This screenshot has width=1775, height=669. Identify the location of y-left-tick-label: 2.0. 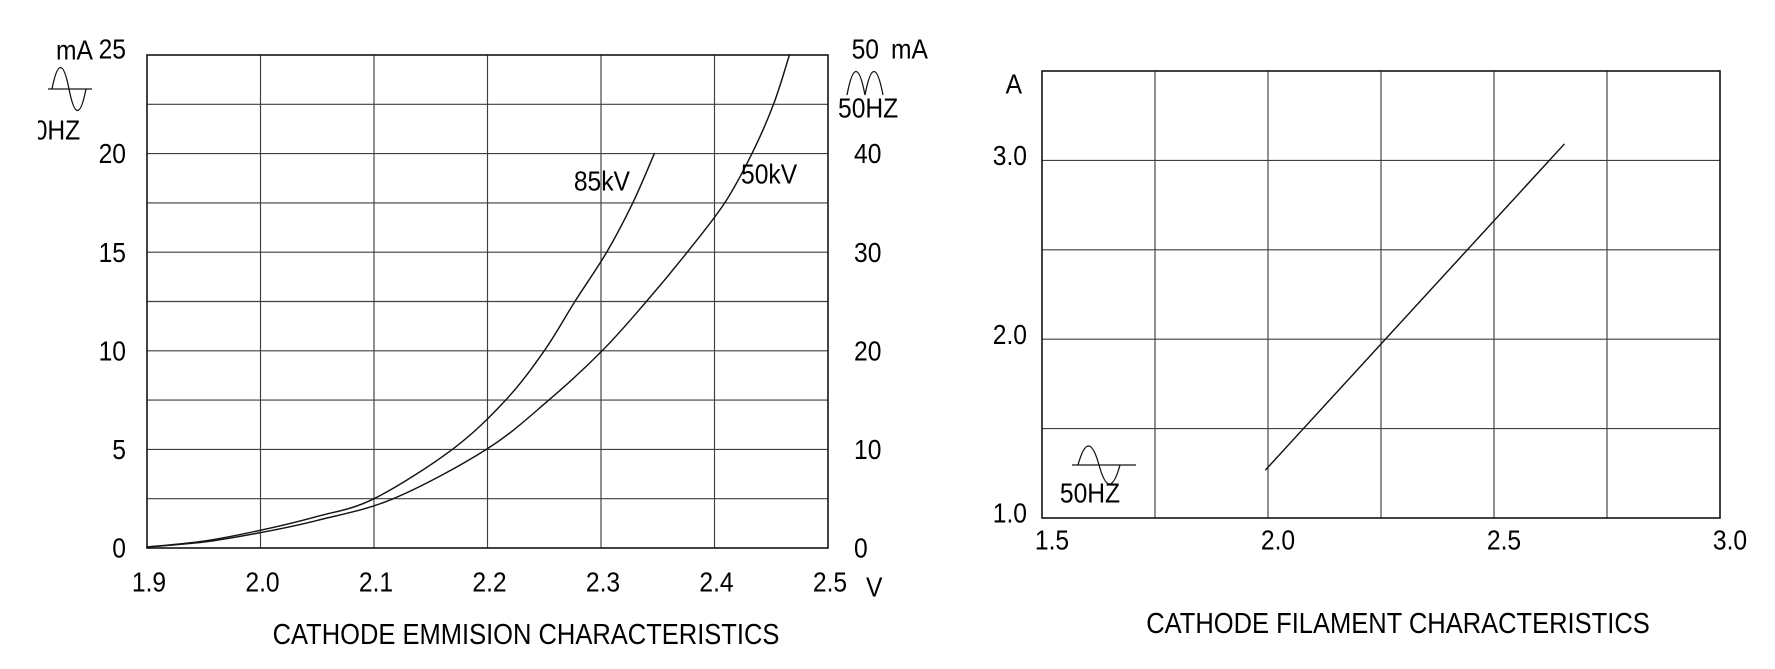
(1010, 334).